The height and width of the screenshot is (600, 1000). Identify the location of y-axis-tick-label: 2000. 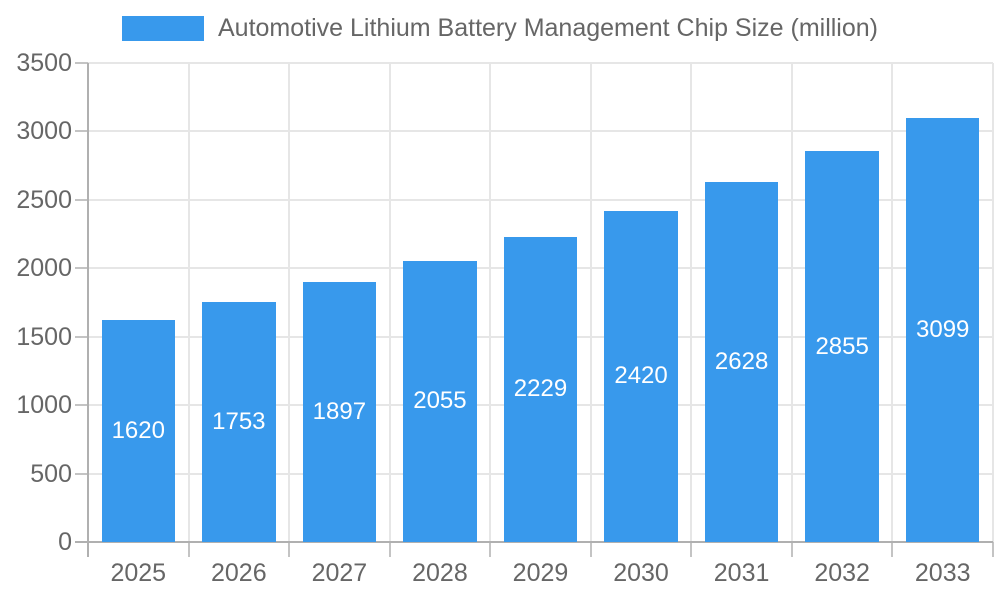
(44, 268).